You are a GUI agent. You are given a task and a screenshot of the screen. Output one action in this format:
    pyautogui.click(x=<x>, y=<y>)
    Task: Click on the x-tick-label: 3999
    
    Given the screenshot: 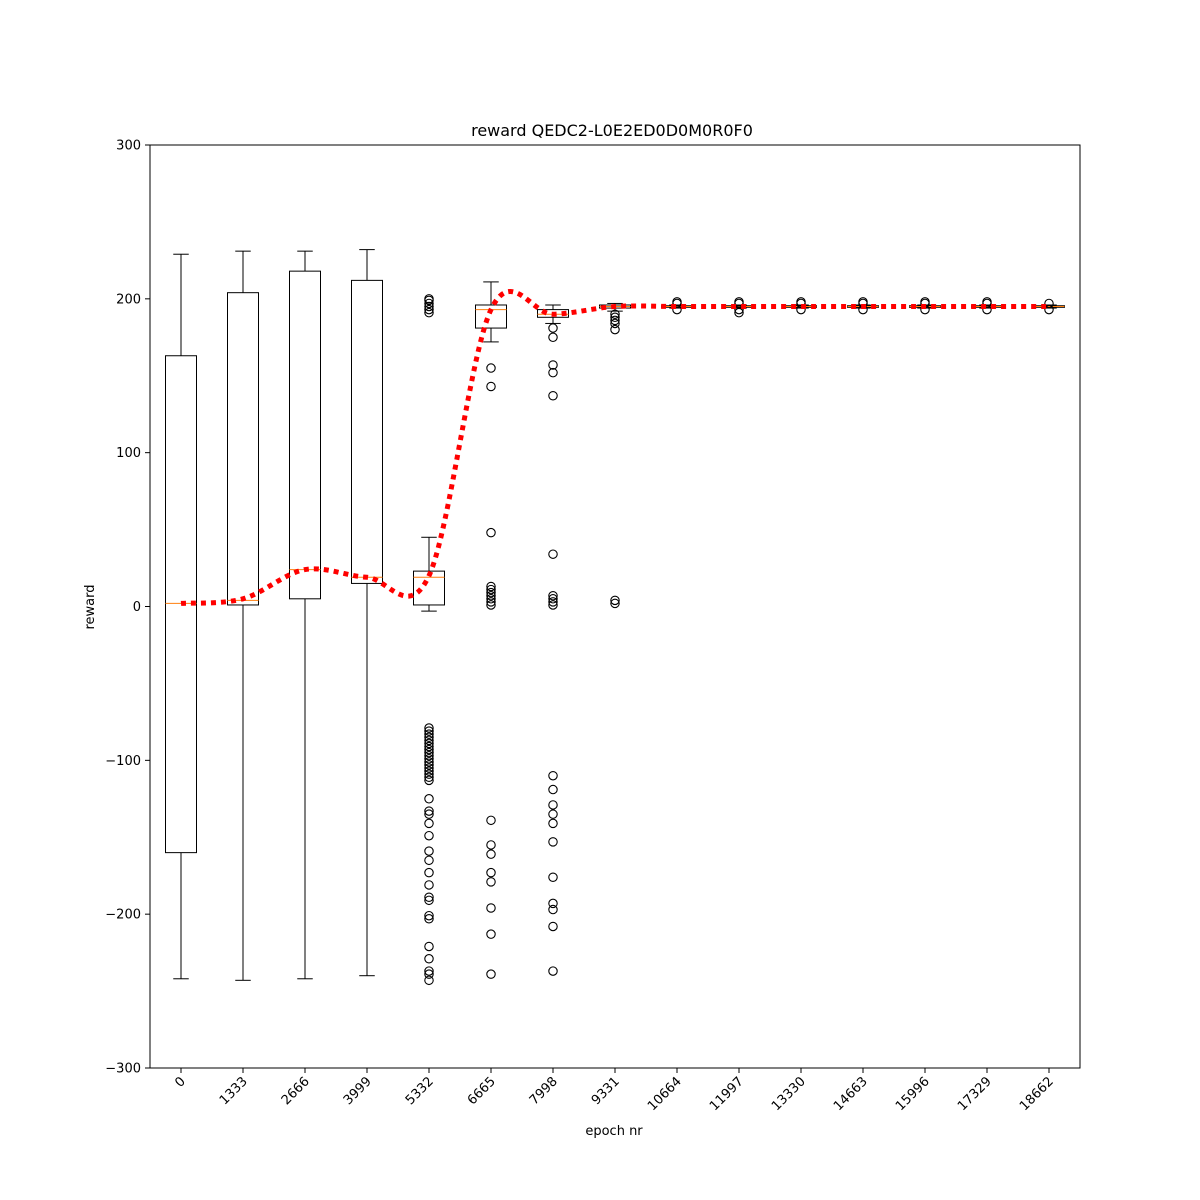 What is the action you would take?
    pyautogui.click(x=358, y=1091)
    